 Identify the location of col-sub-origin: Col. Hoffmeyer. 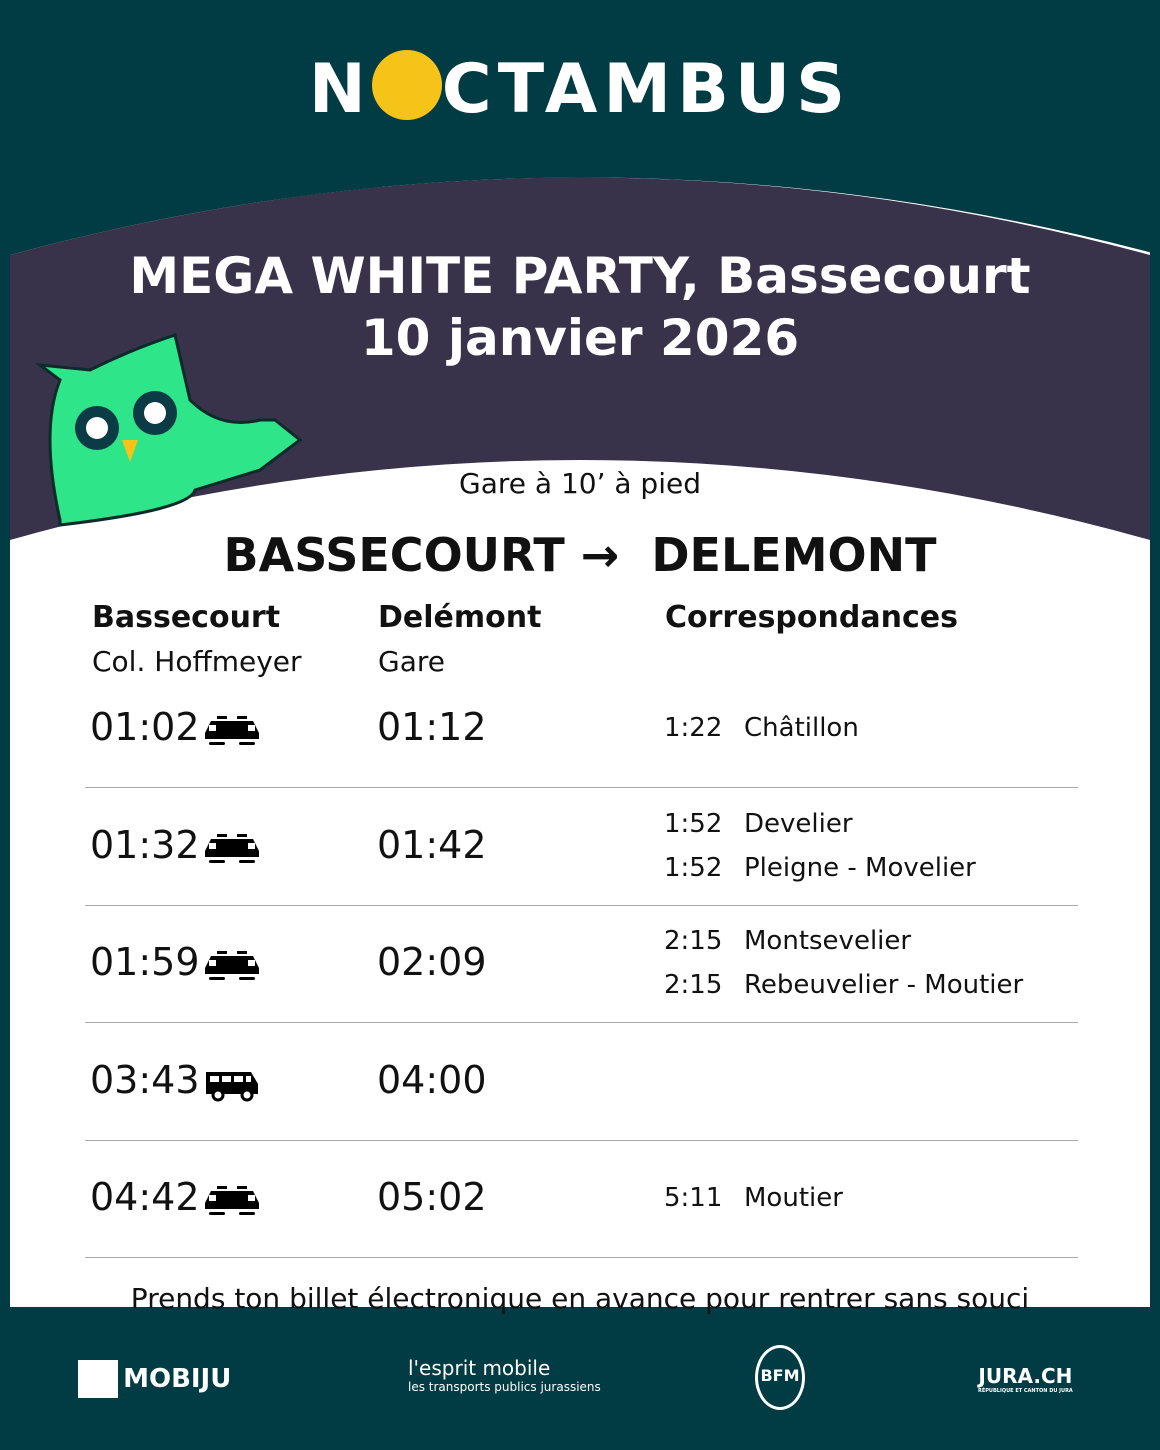
(197, 661).